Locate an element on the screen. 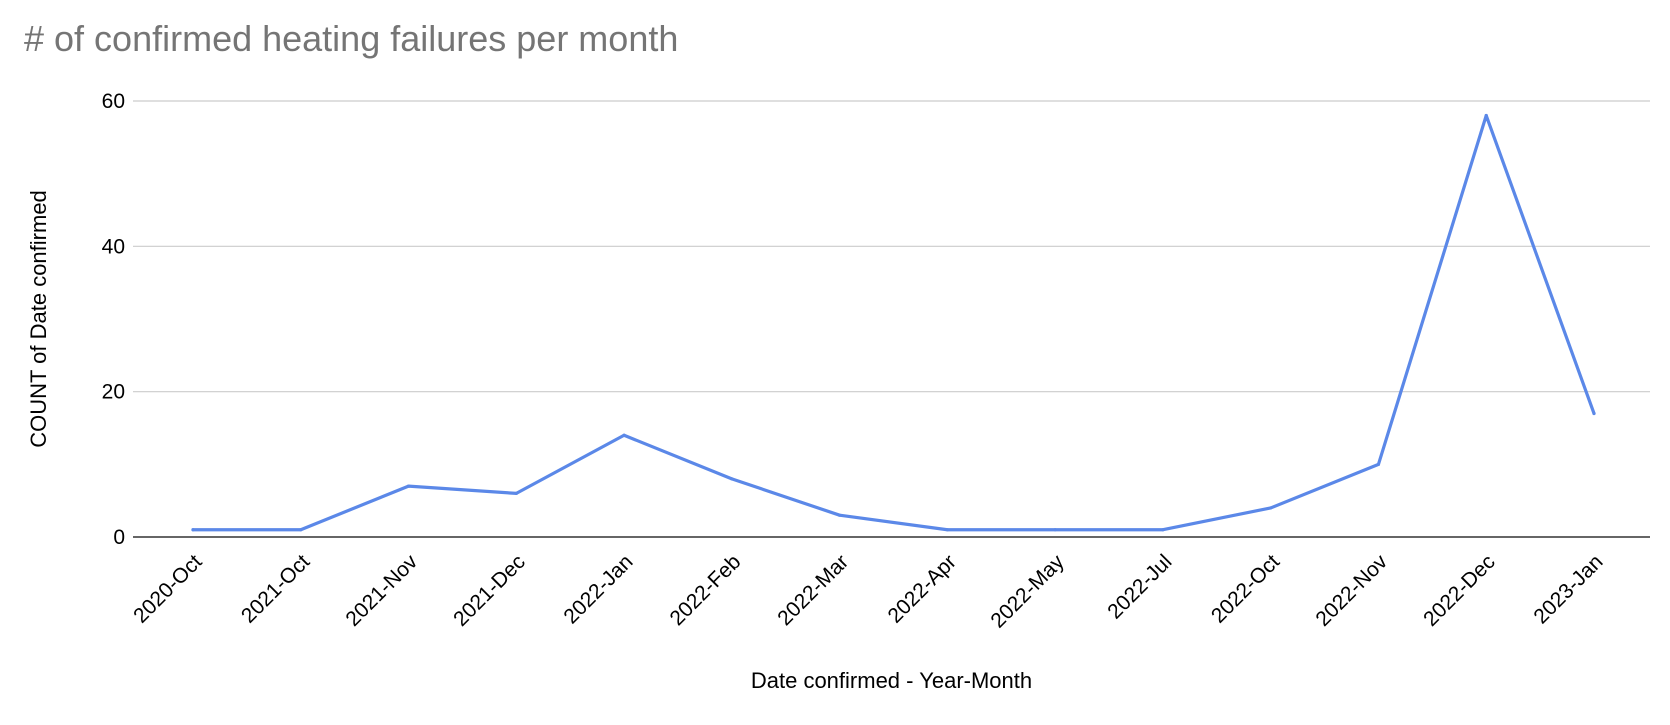 The image size is (1670, 725). x-tick-label: 2022-Mar is located at coordinates (813, 590).